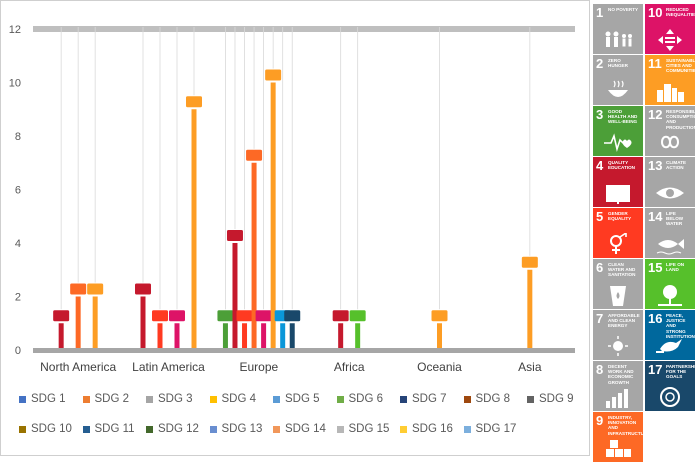 The image size is (700, 462). I want to click on legend-item: SDG 12, so click(172, 429).